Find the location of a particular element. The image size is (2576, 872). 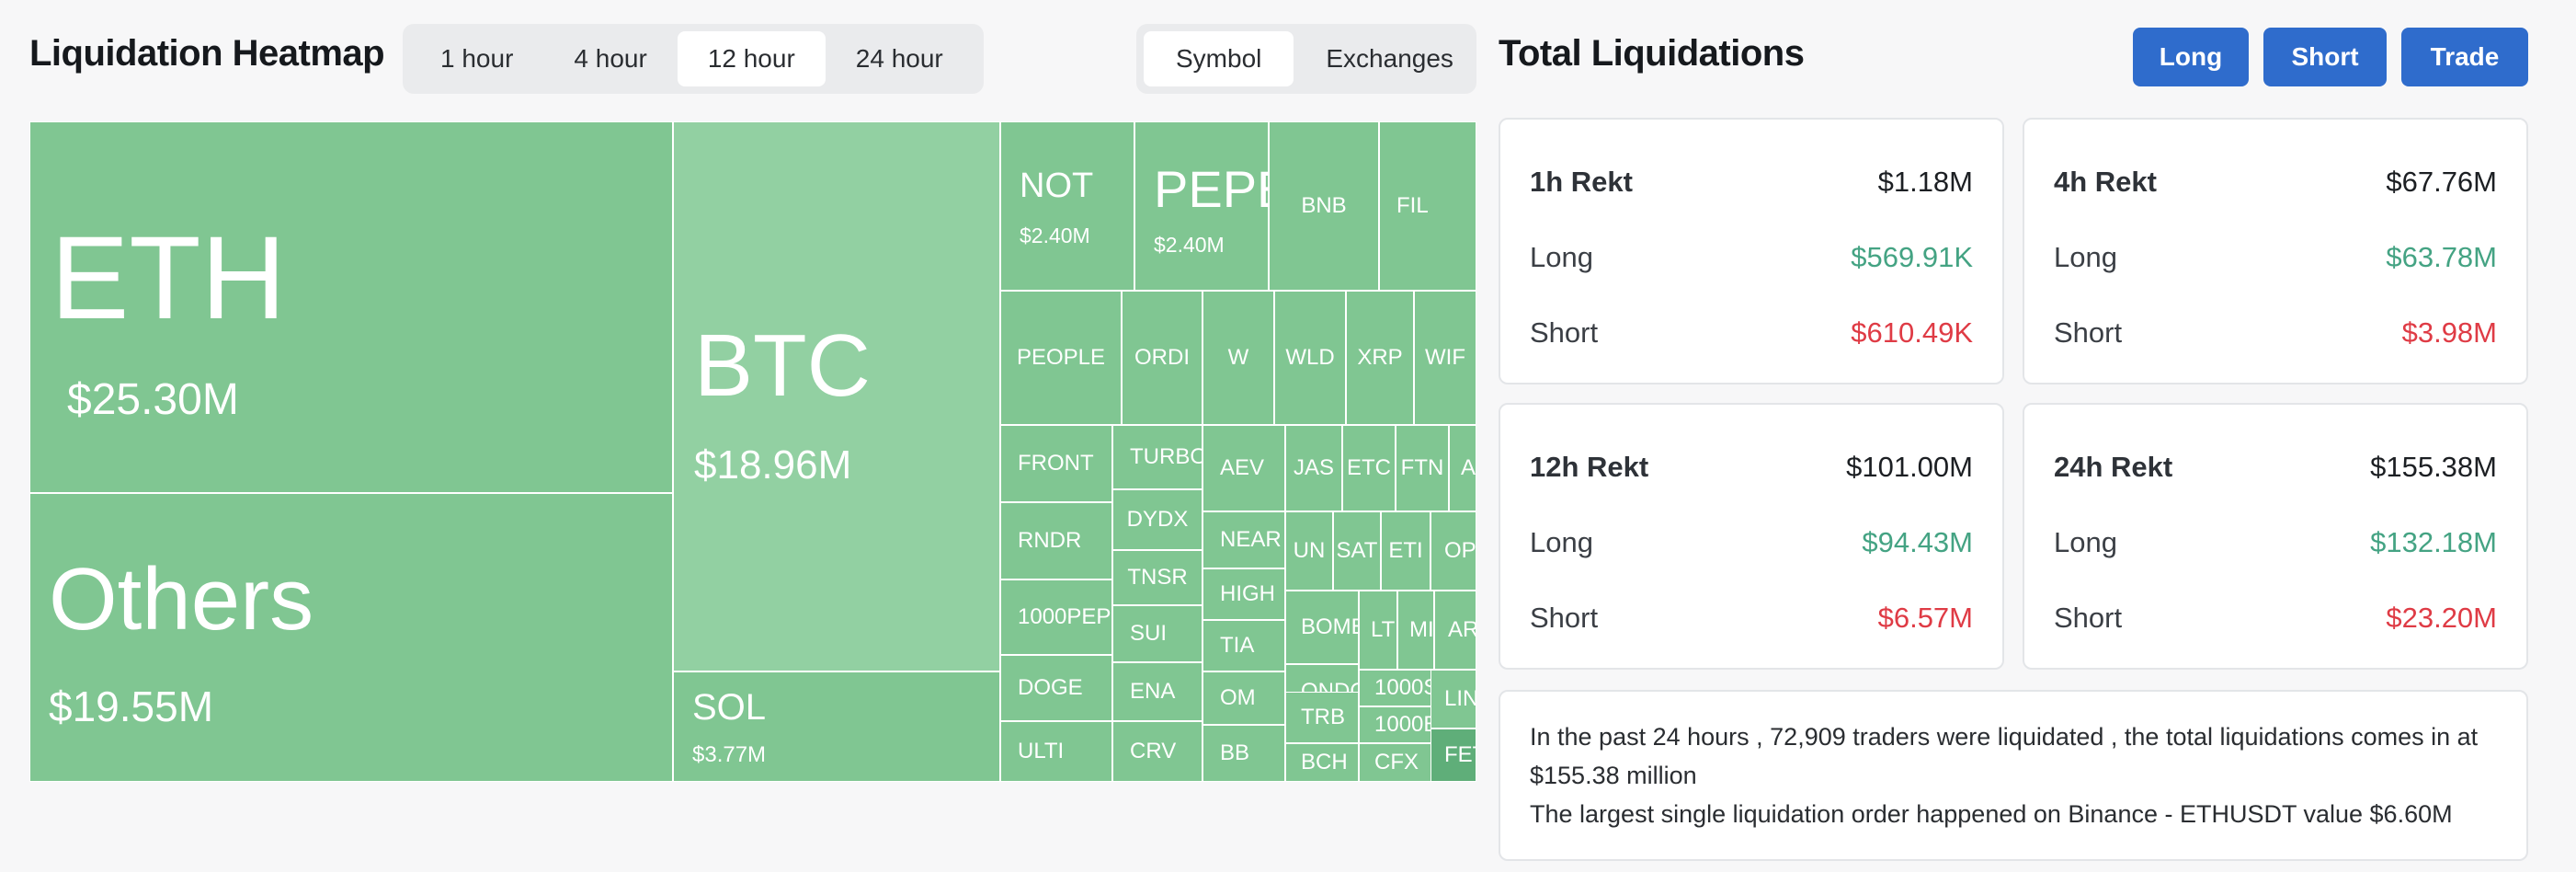

long-label: Long is located at coordinates (2085, 257).